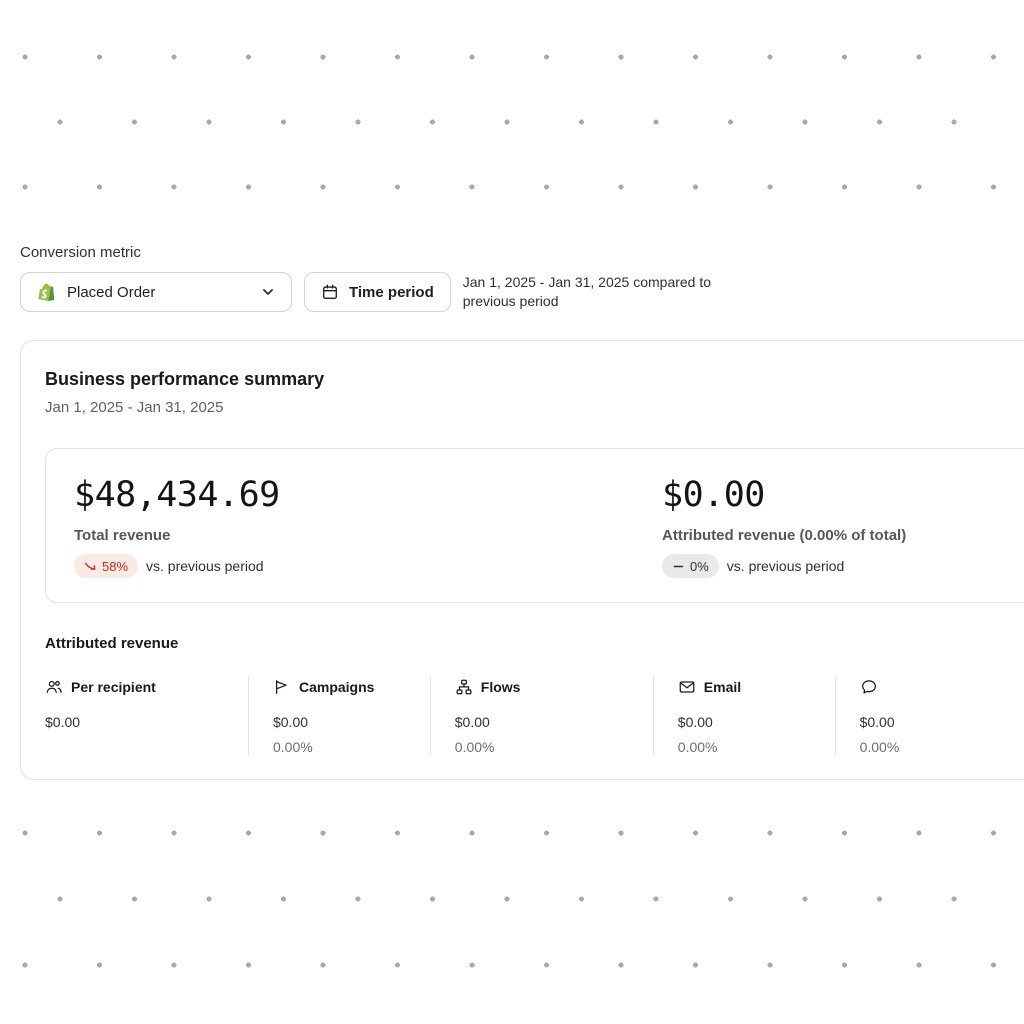 The height and width of the screenshot is (1024, 1024). What do you see at coordinates (929, 715) in the screenshot?
I see `attr-col-sms: $0.00 0.00%` at bounding box center [929, 715].